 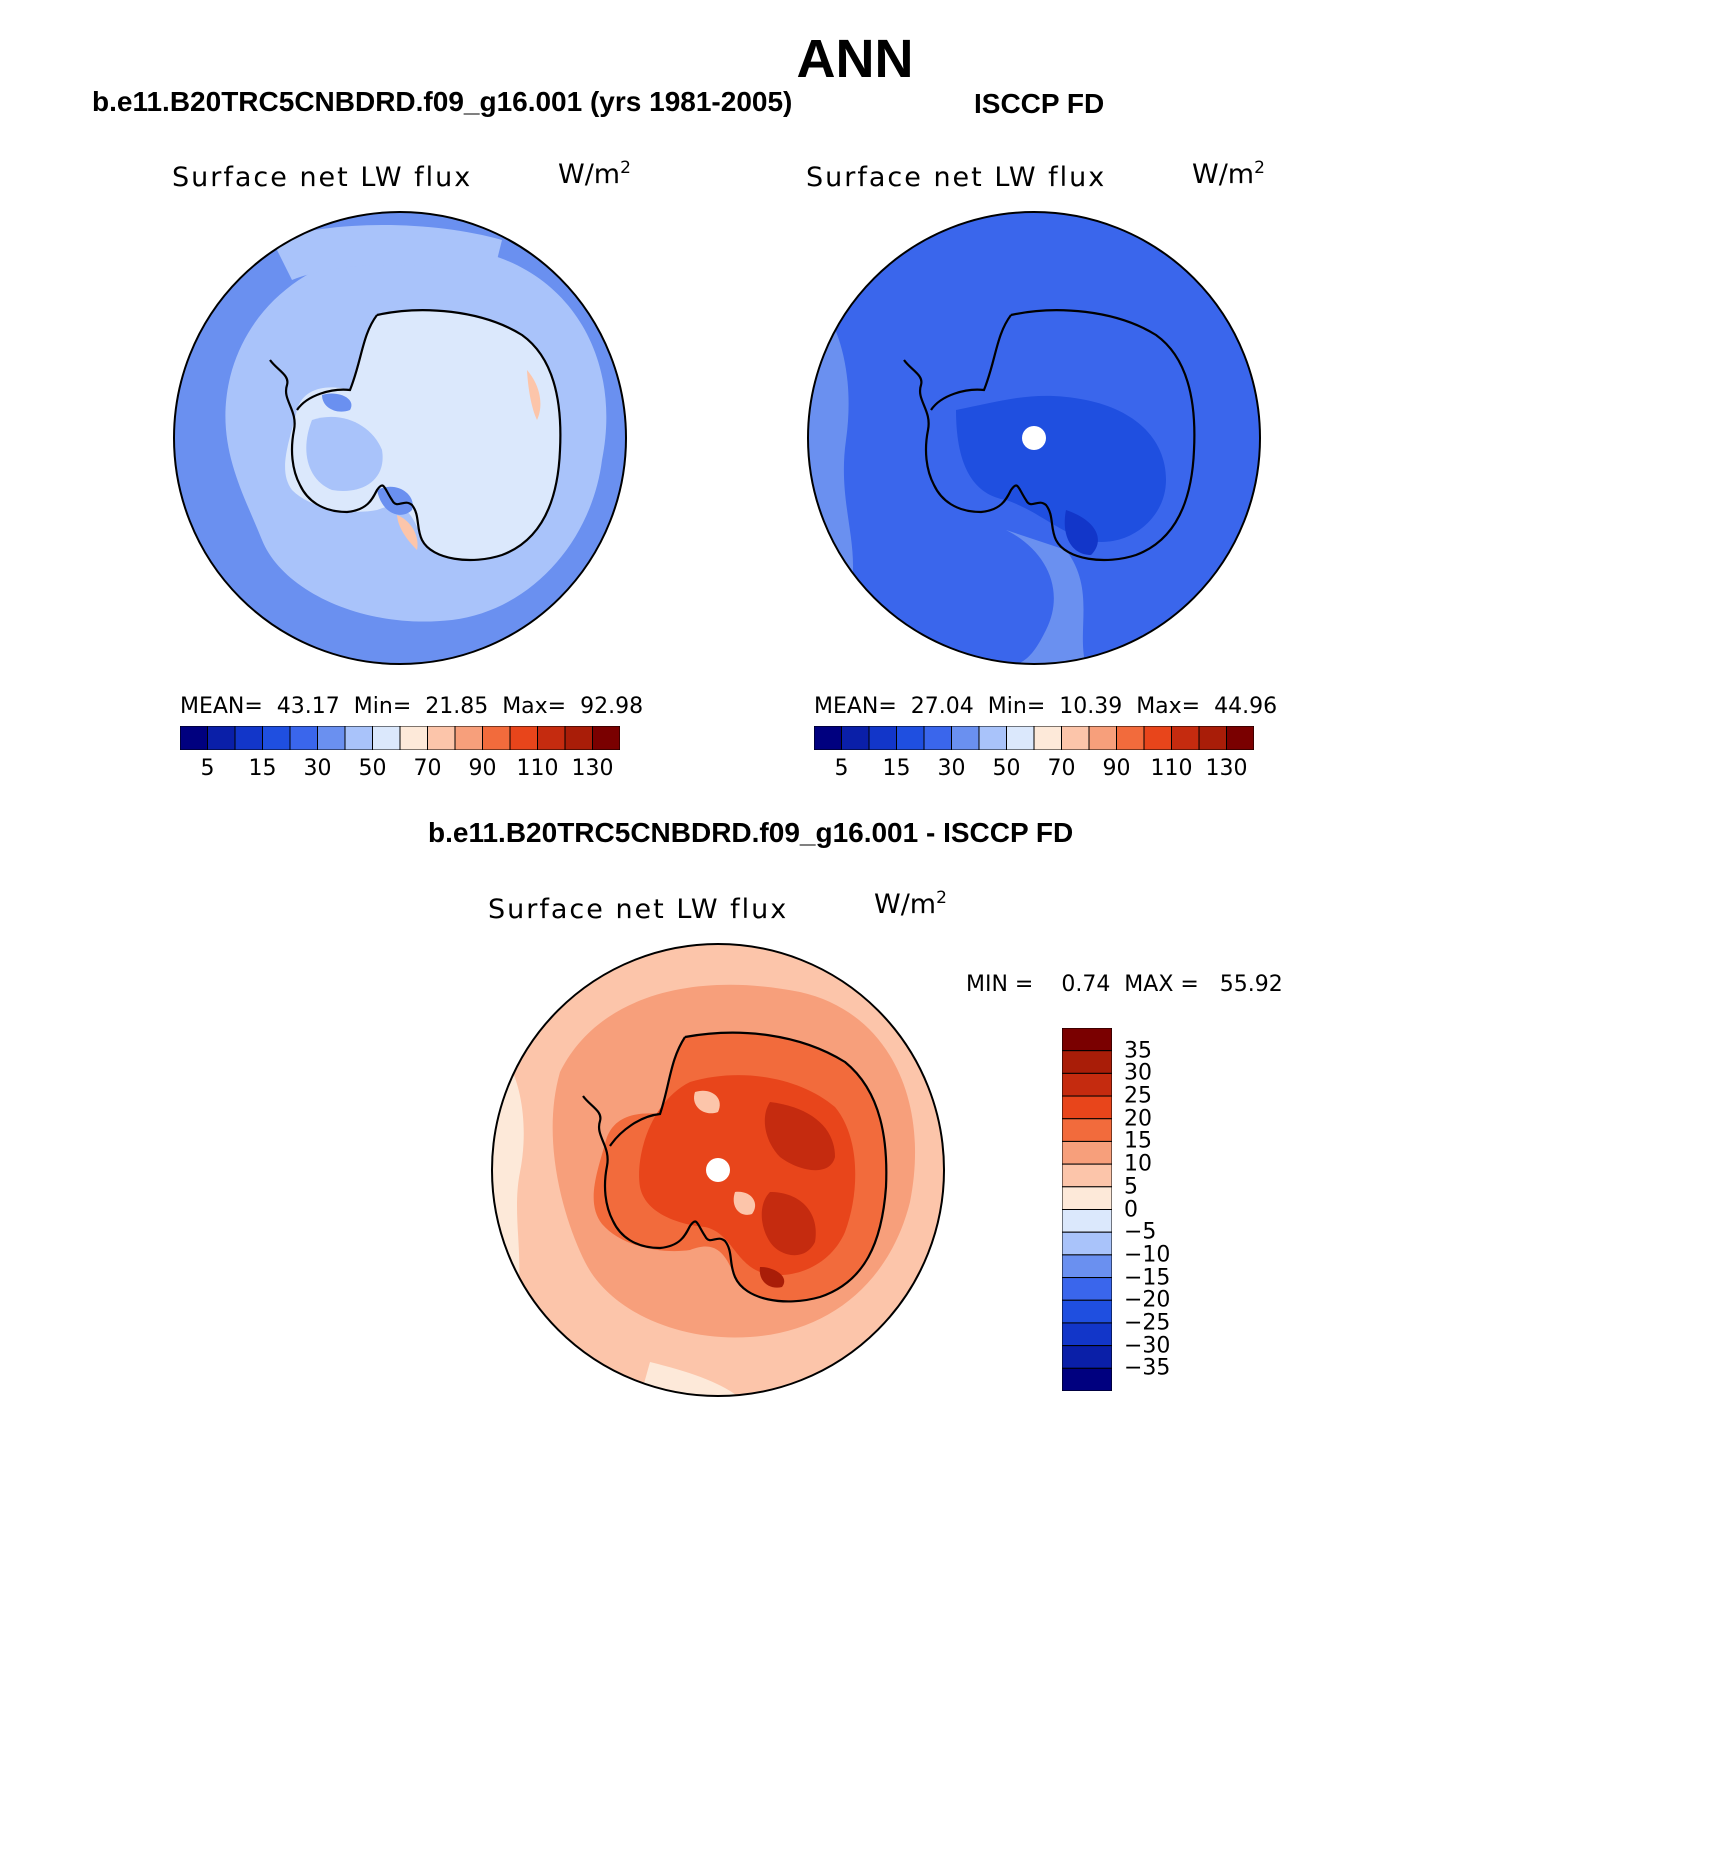 What do you see at coordinates (317, 768) in the screenshot?
I see `model-colorbar-tick-label: 30` at bounding box center [317, 768].